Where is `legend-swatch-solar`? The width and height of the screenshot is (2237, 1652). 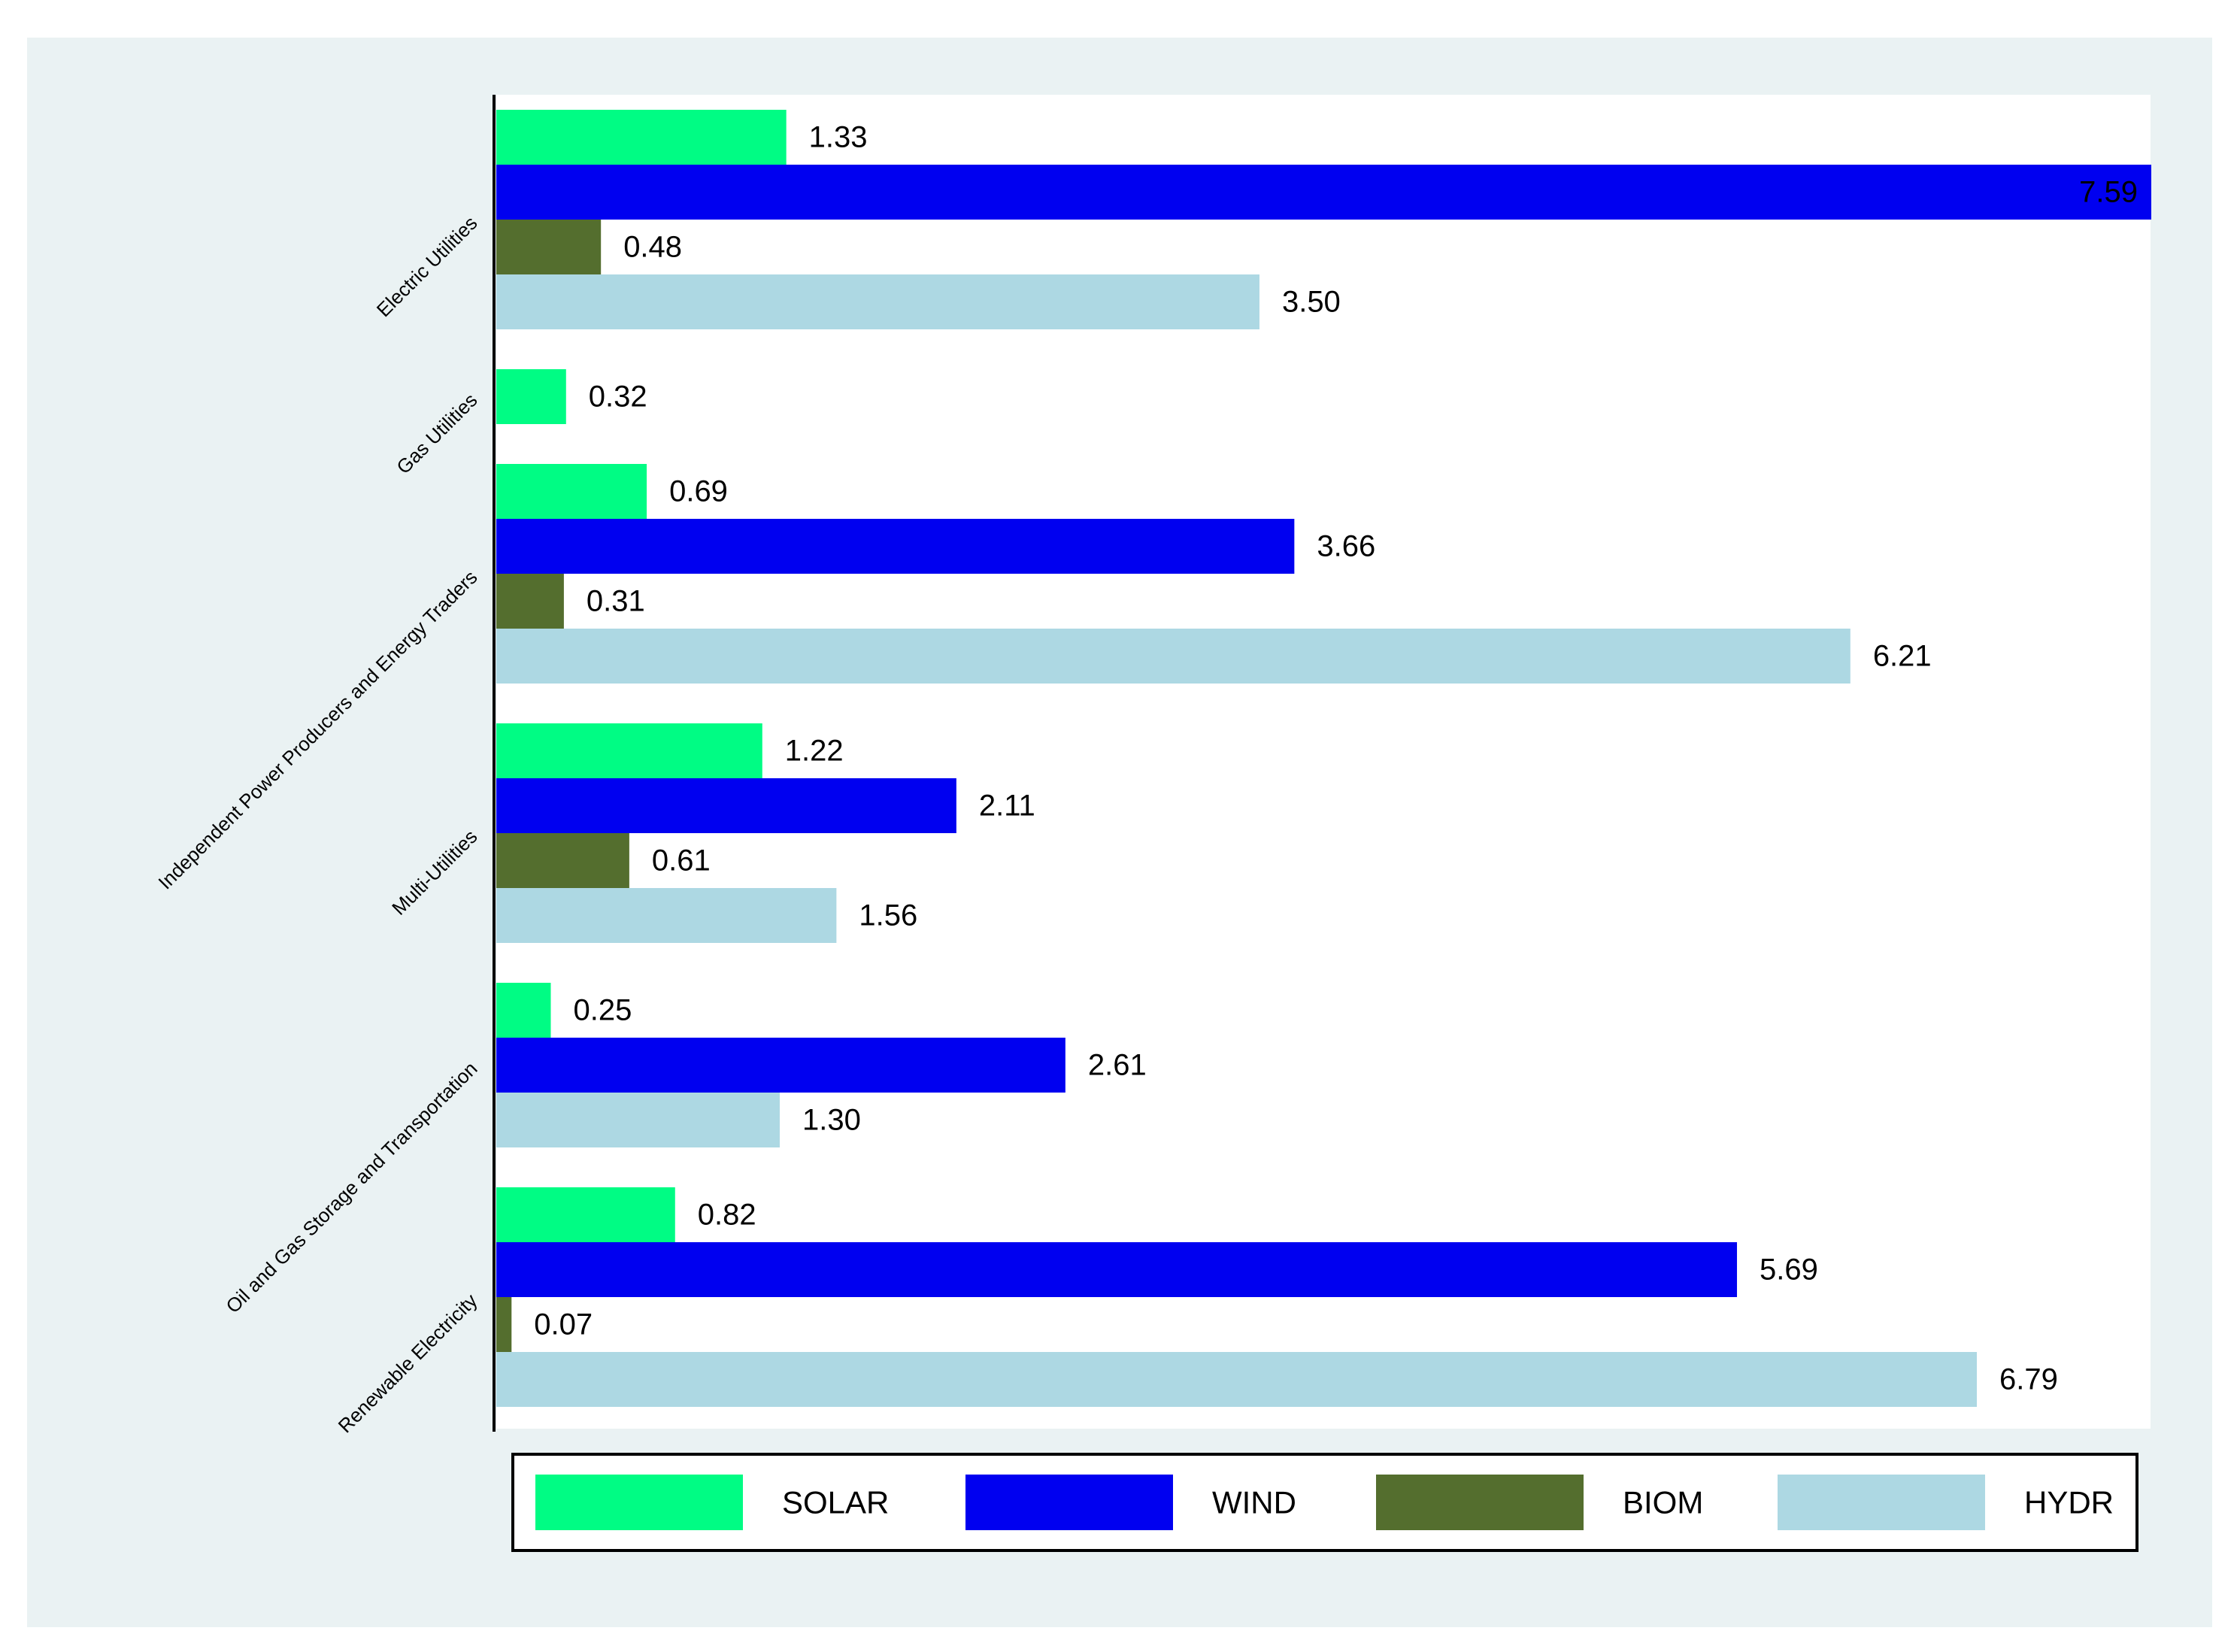
legend-swatch-solar is located at coordinates (639, 1502).